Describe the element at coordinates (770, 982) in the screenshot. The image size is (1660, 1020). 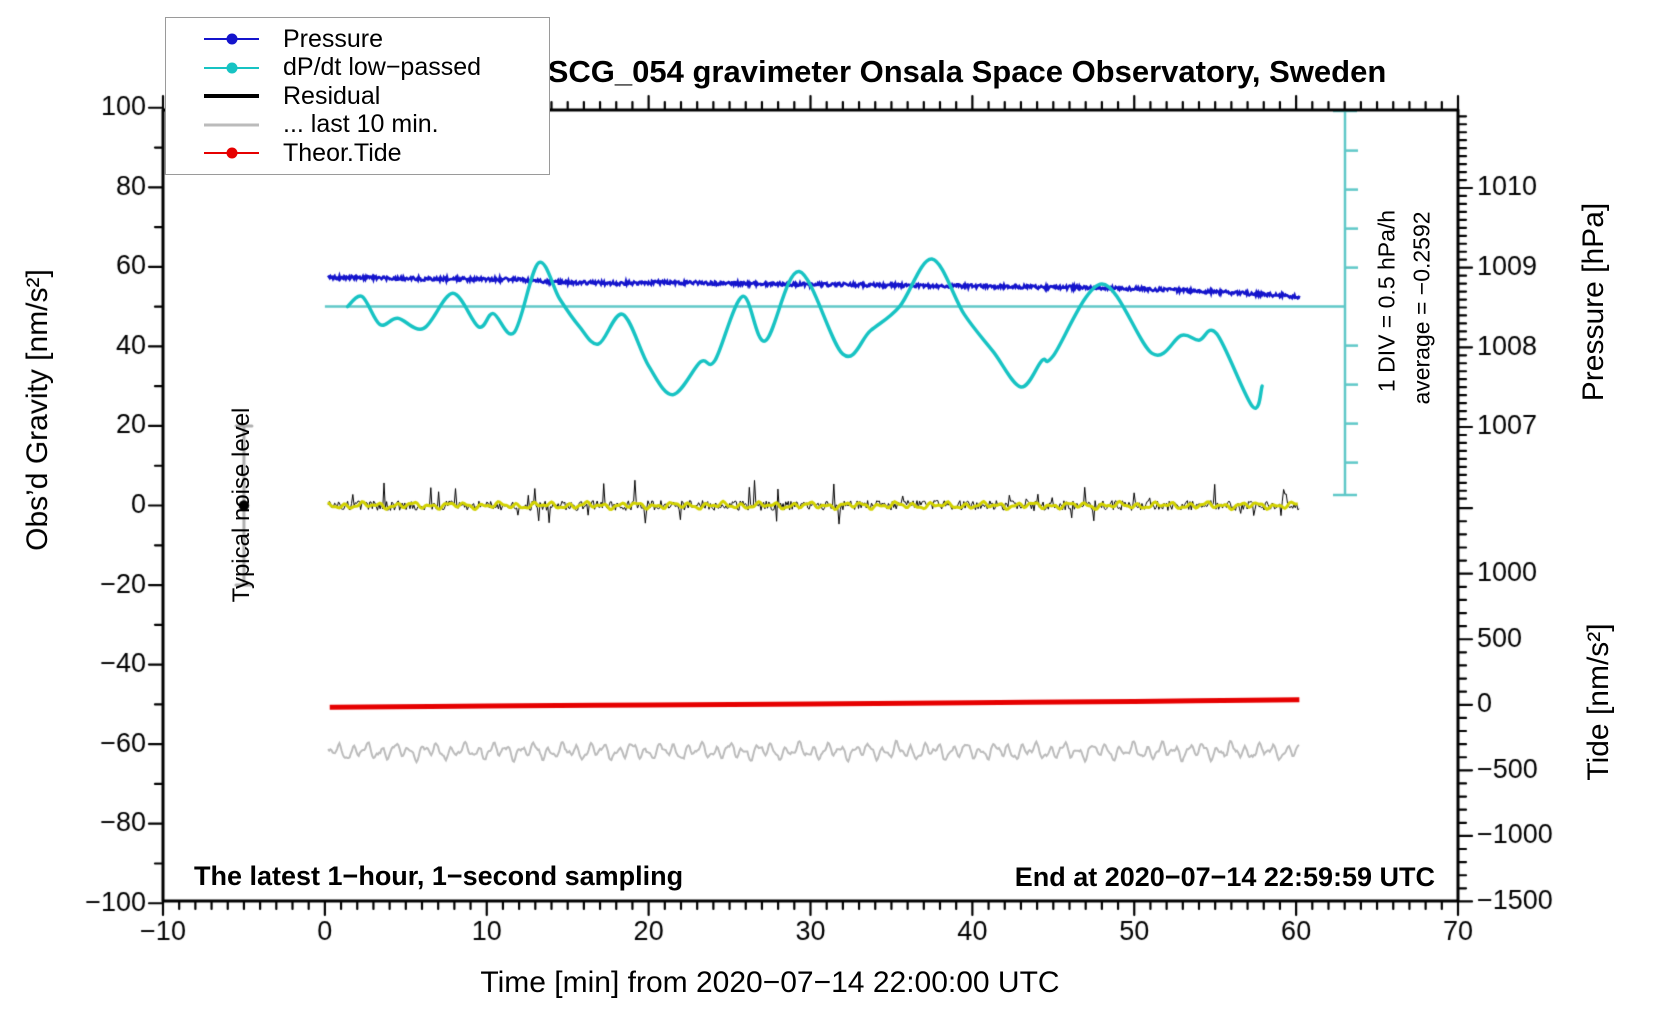
I see `x-axis-title: Time [min] from 2020−07−14 22:00:00 UTC` at that location.